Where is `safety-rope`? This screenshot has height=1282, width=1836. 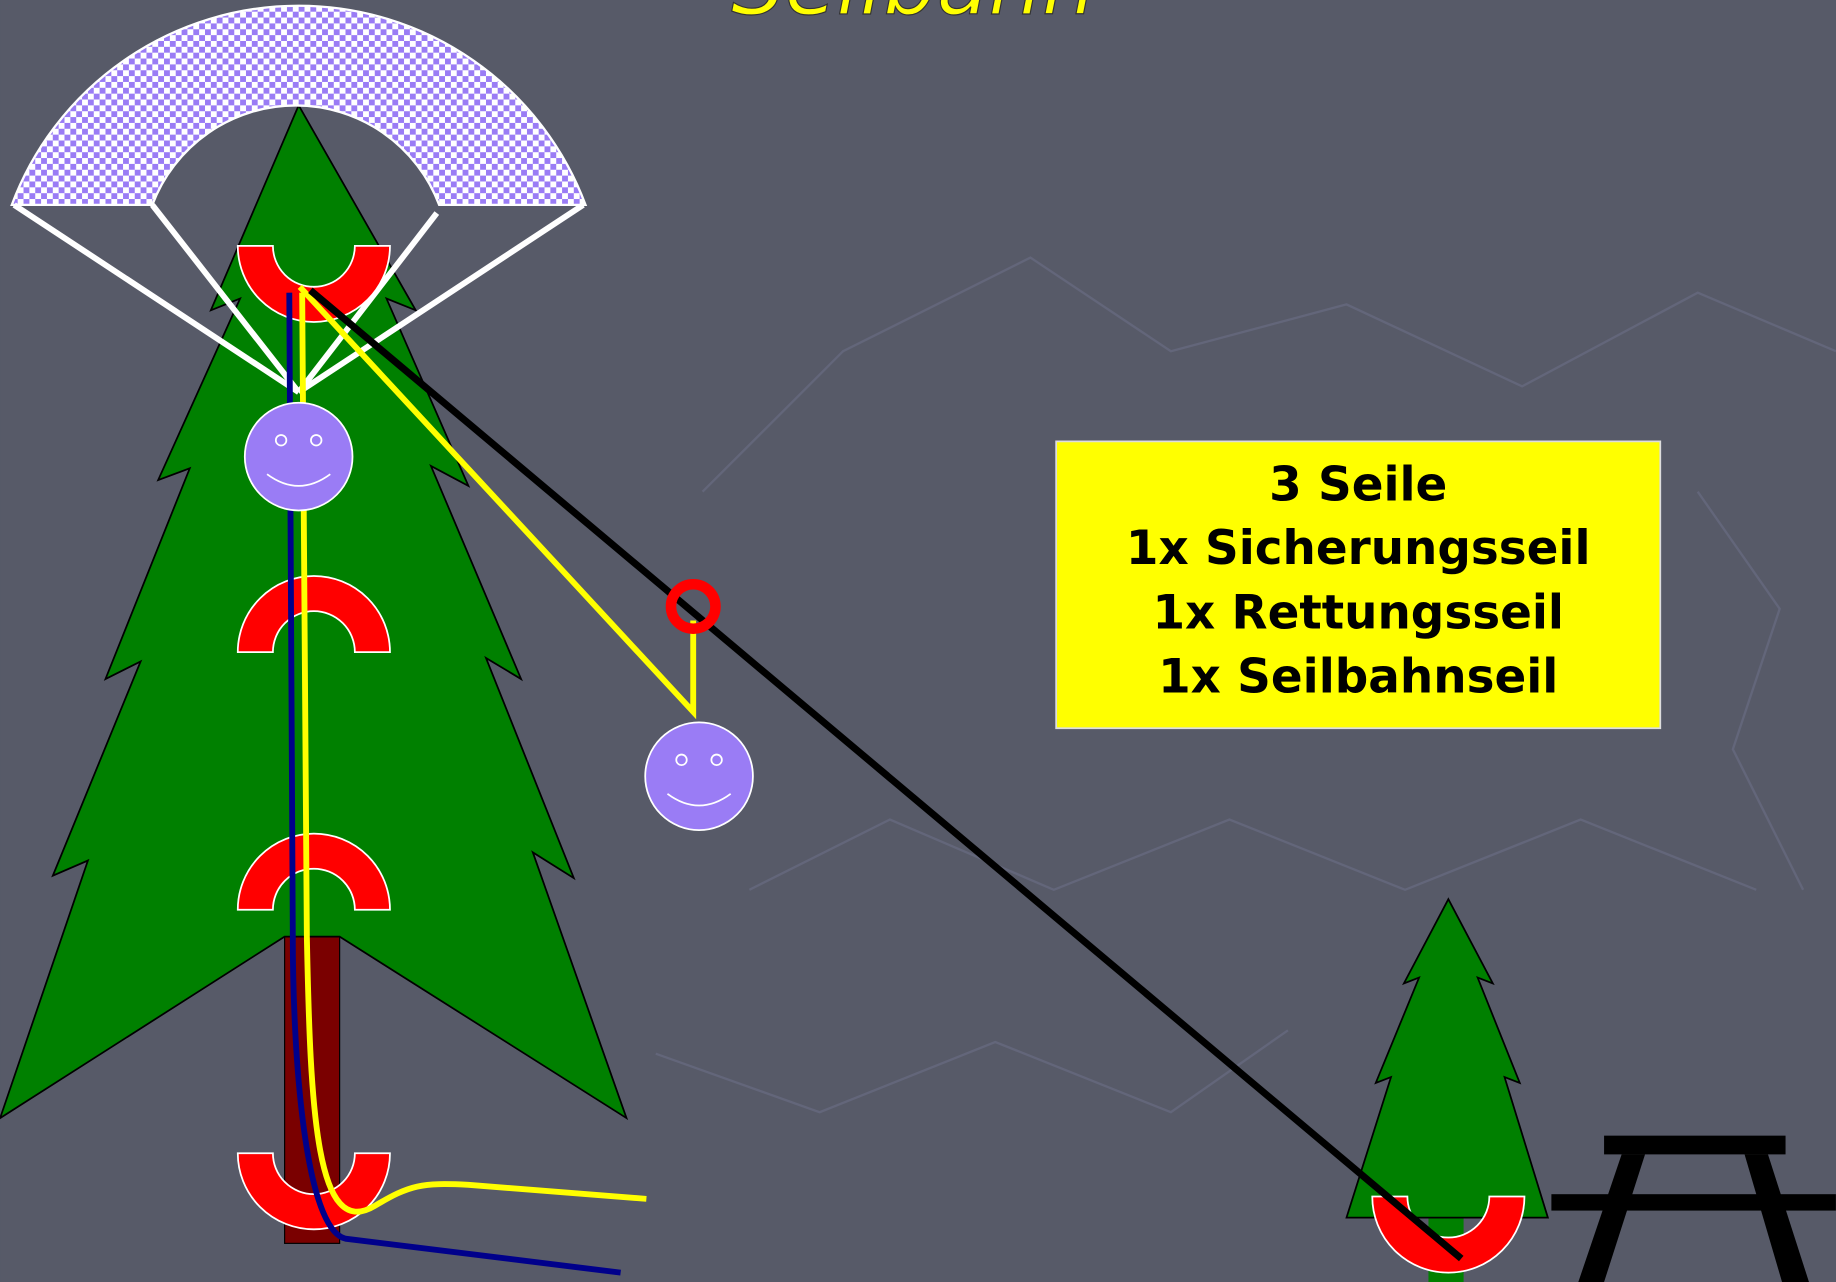 safety-rope is located at coordinates (453, 784).